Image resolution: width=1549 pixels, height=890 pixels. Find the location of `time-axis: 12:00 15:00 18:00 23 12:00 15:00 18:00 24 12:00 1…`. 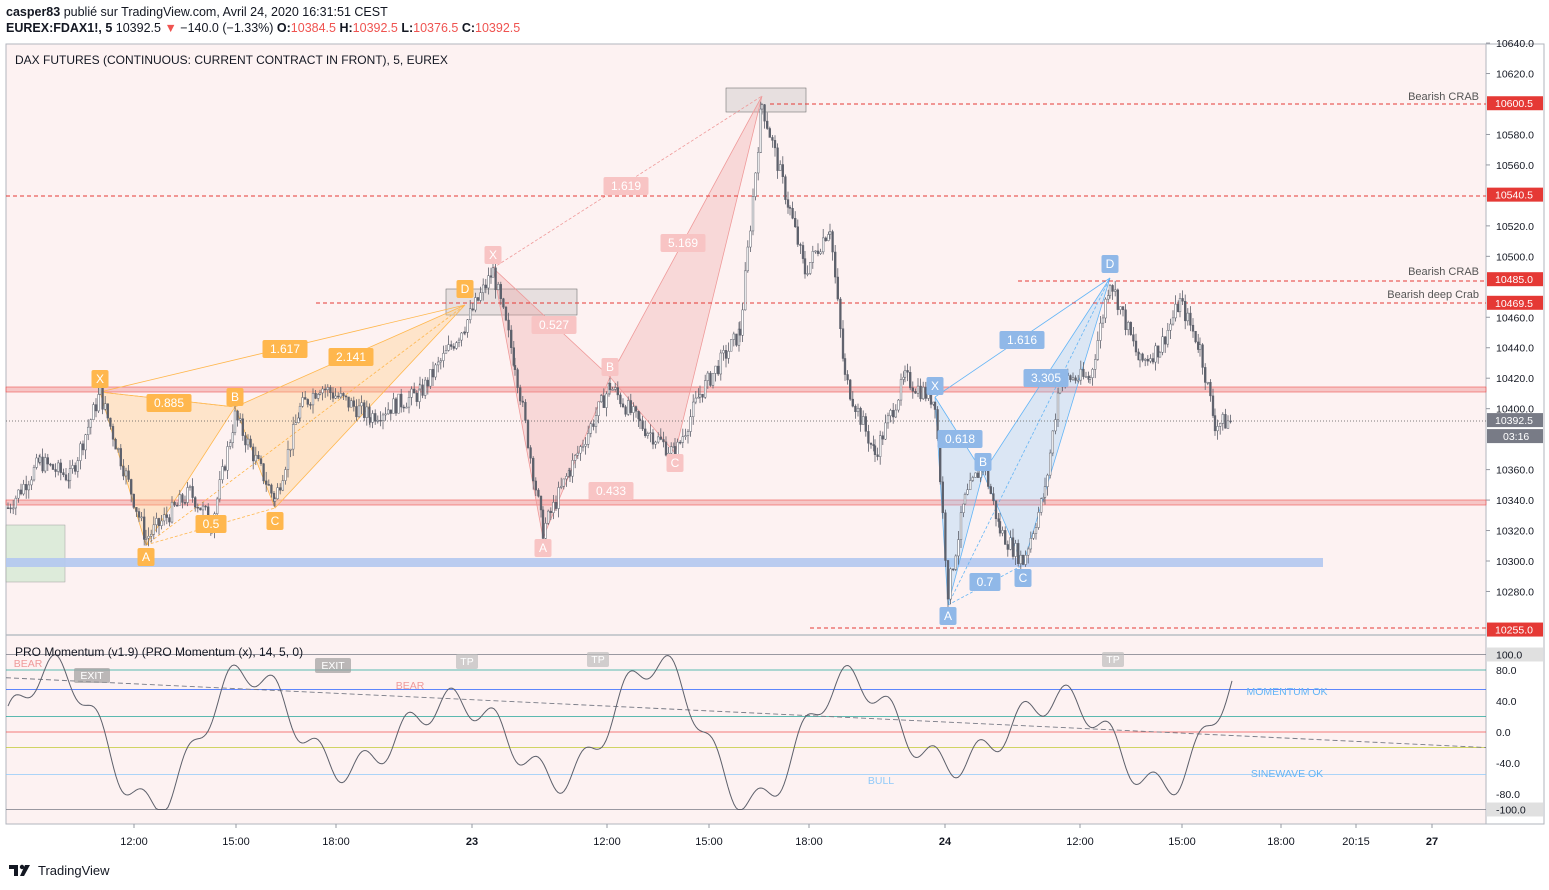

time-axis: 12:00 15:00 18:00 23 12:00 15:00 18:00 24 12:00 1… is located at coordinates (779, 836).